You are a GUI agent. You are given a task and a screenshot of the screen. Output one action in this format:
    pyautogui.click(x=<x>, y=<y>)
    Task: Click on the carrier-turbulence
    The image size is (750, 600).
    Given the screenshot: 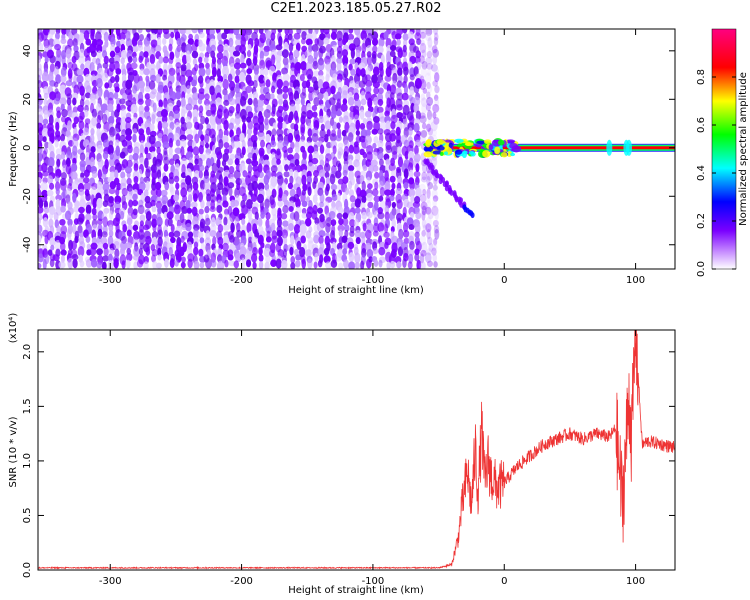 What is the action you would take?
    pyautogui.click(x=450, y=145)
    